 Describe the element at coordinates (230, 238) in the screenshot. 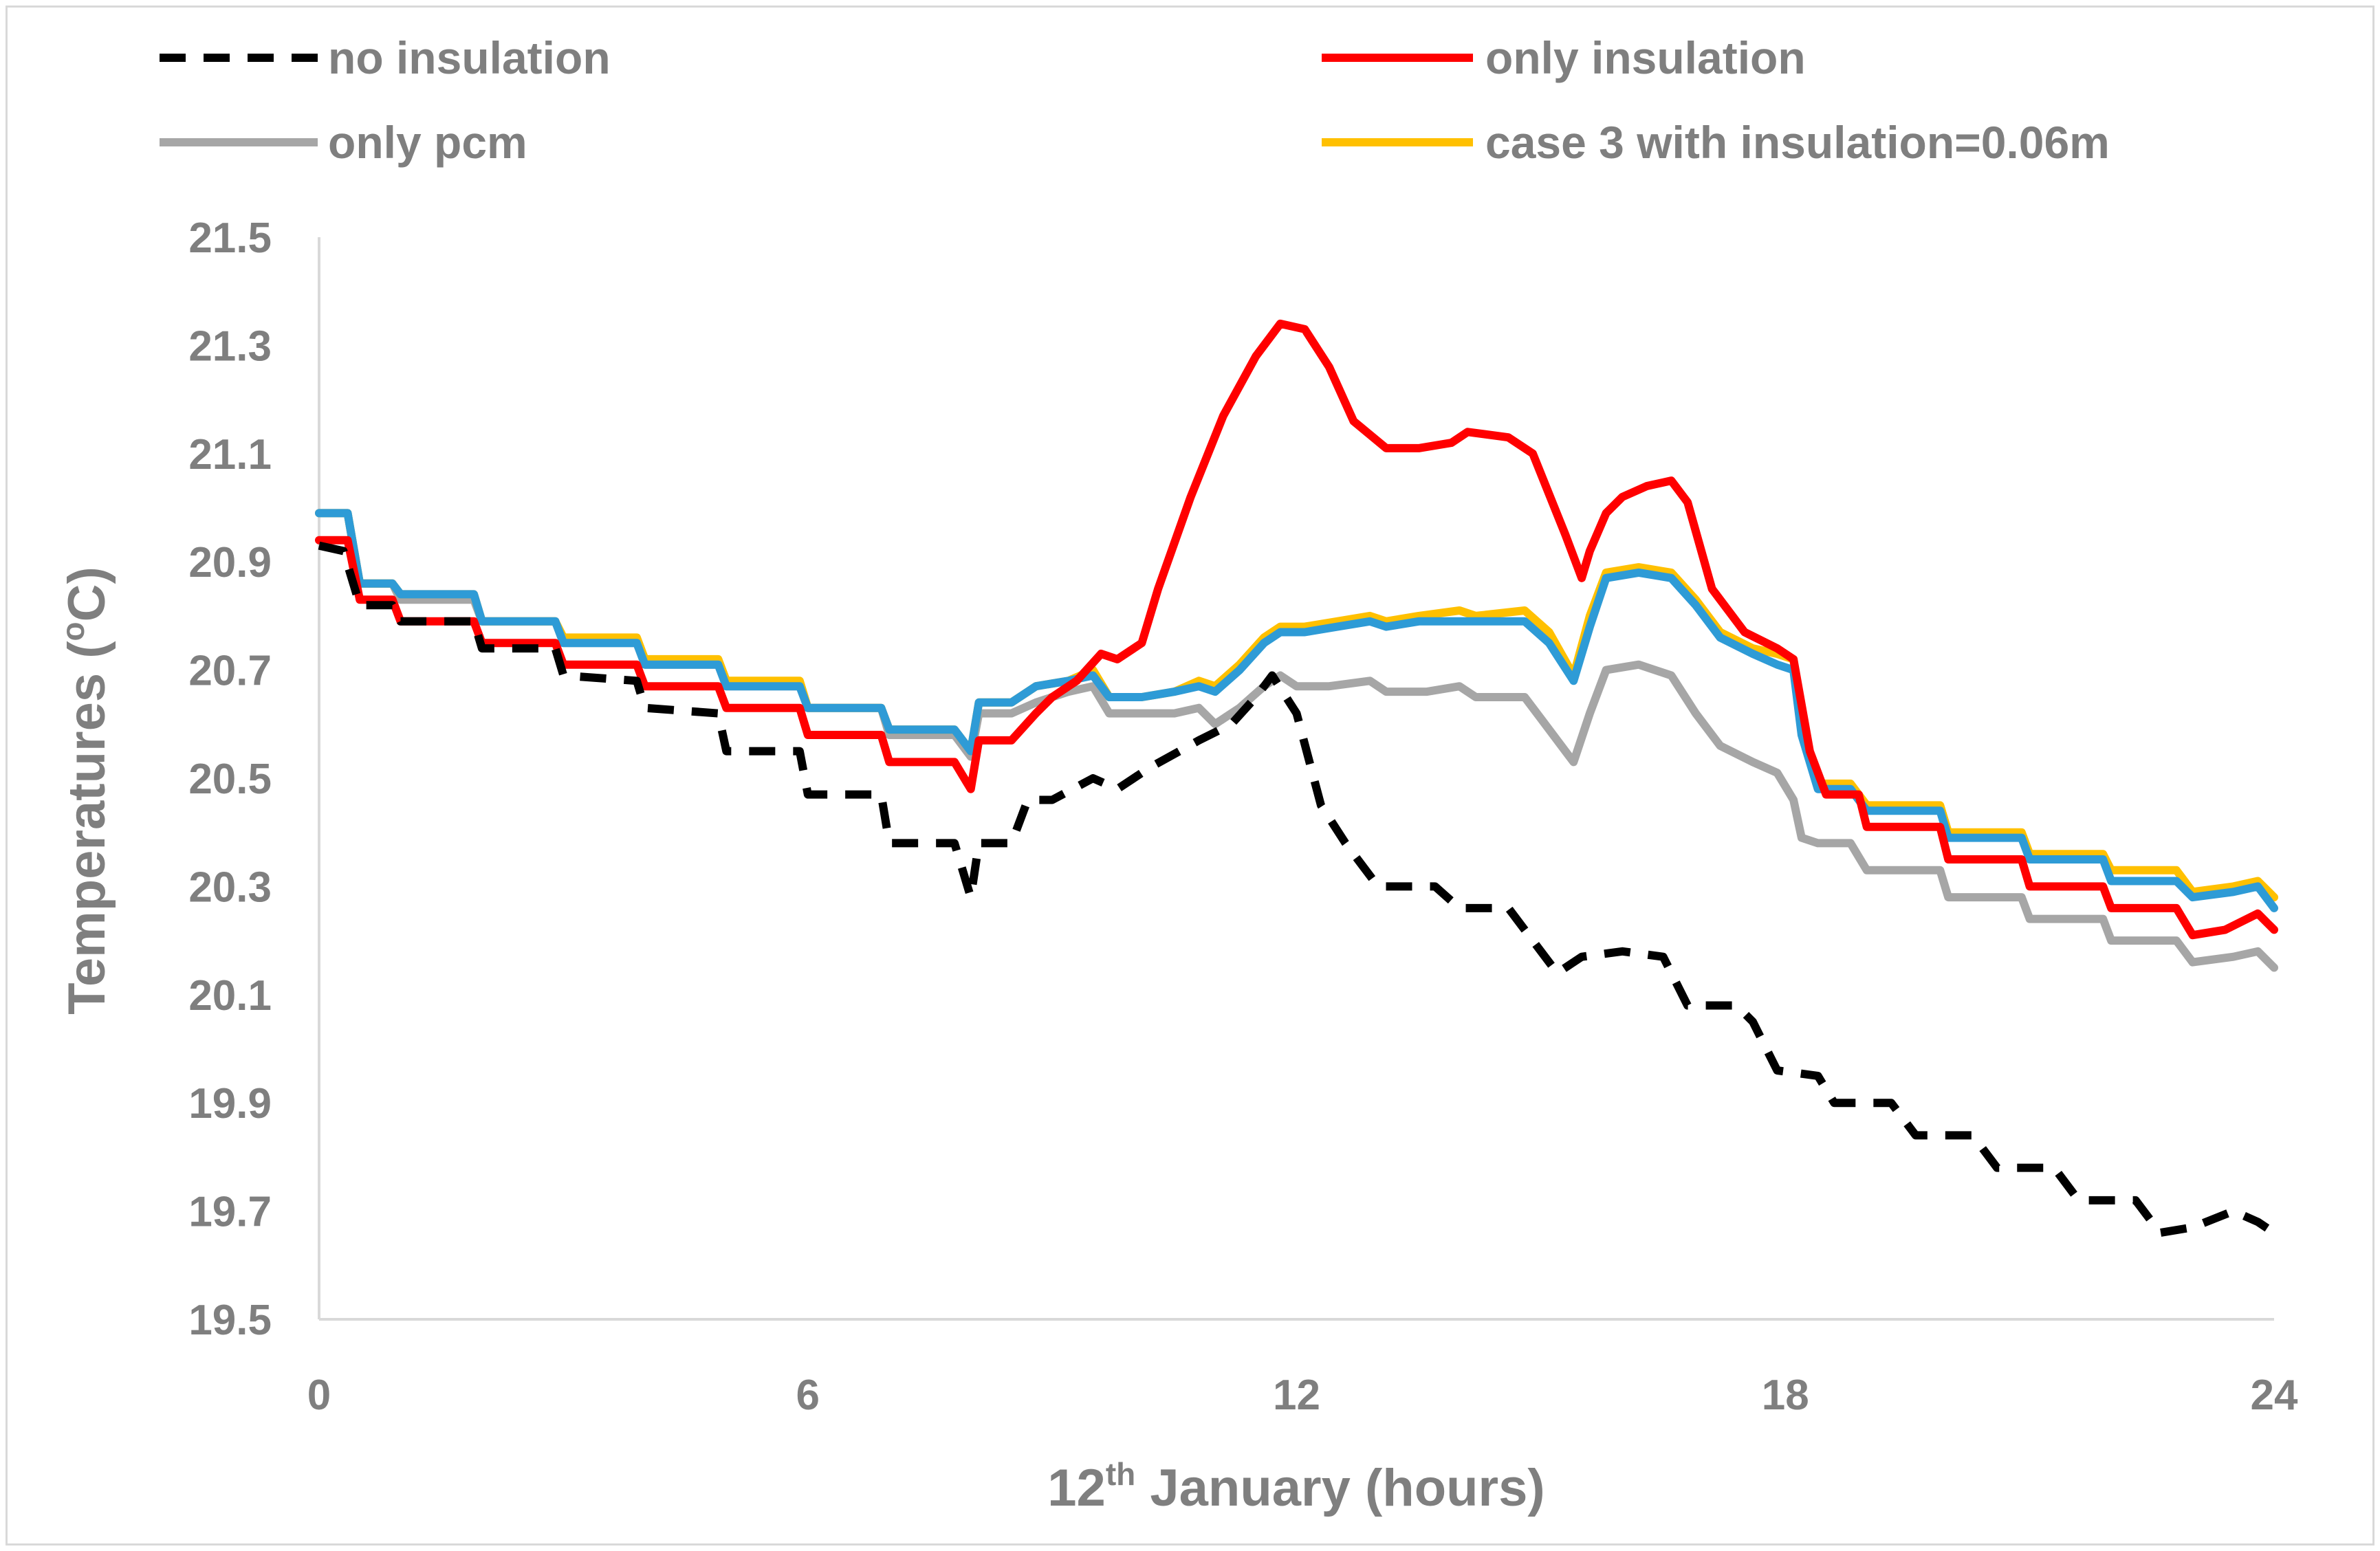

I see `y-tick-label: 21.5` at that location.